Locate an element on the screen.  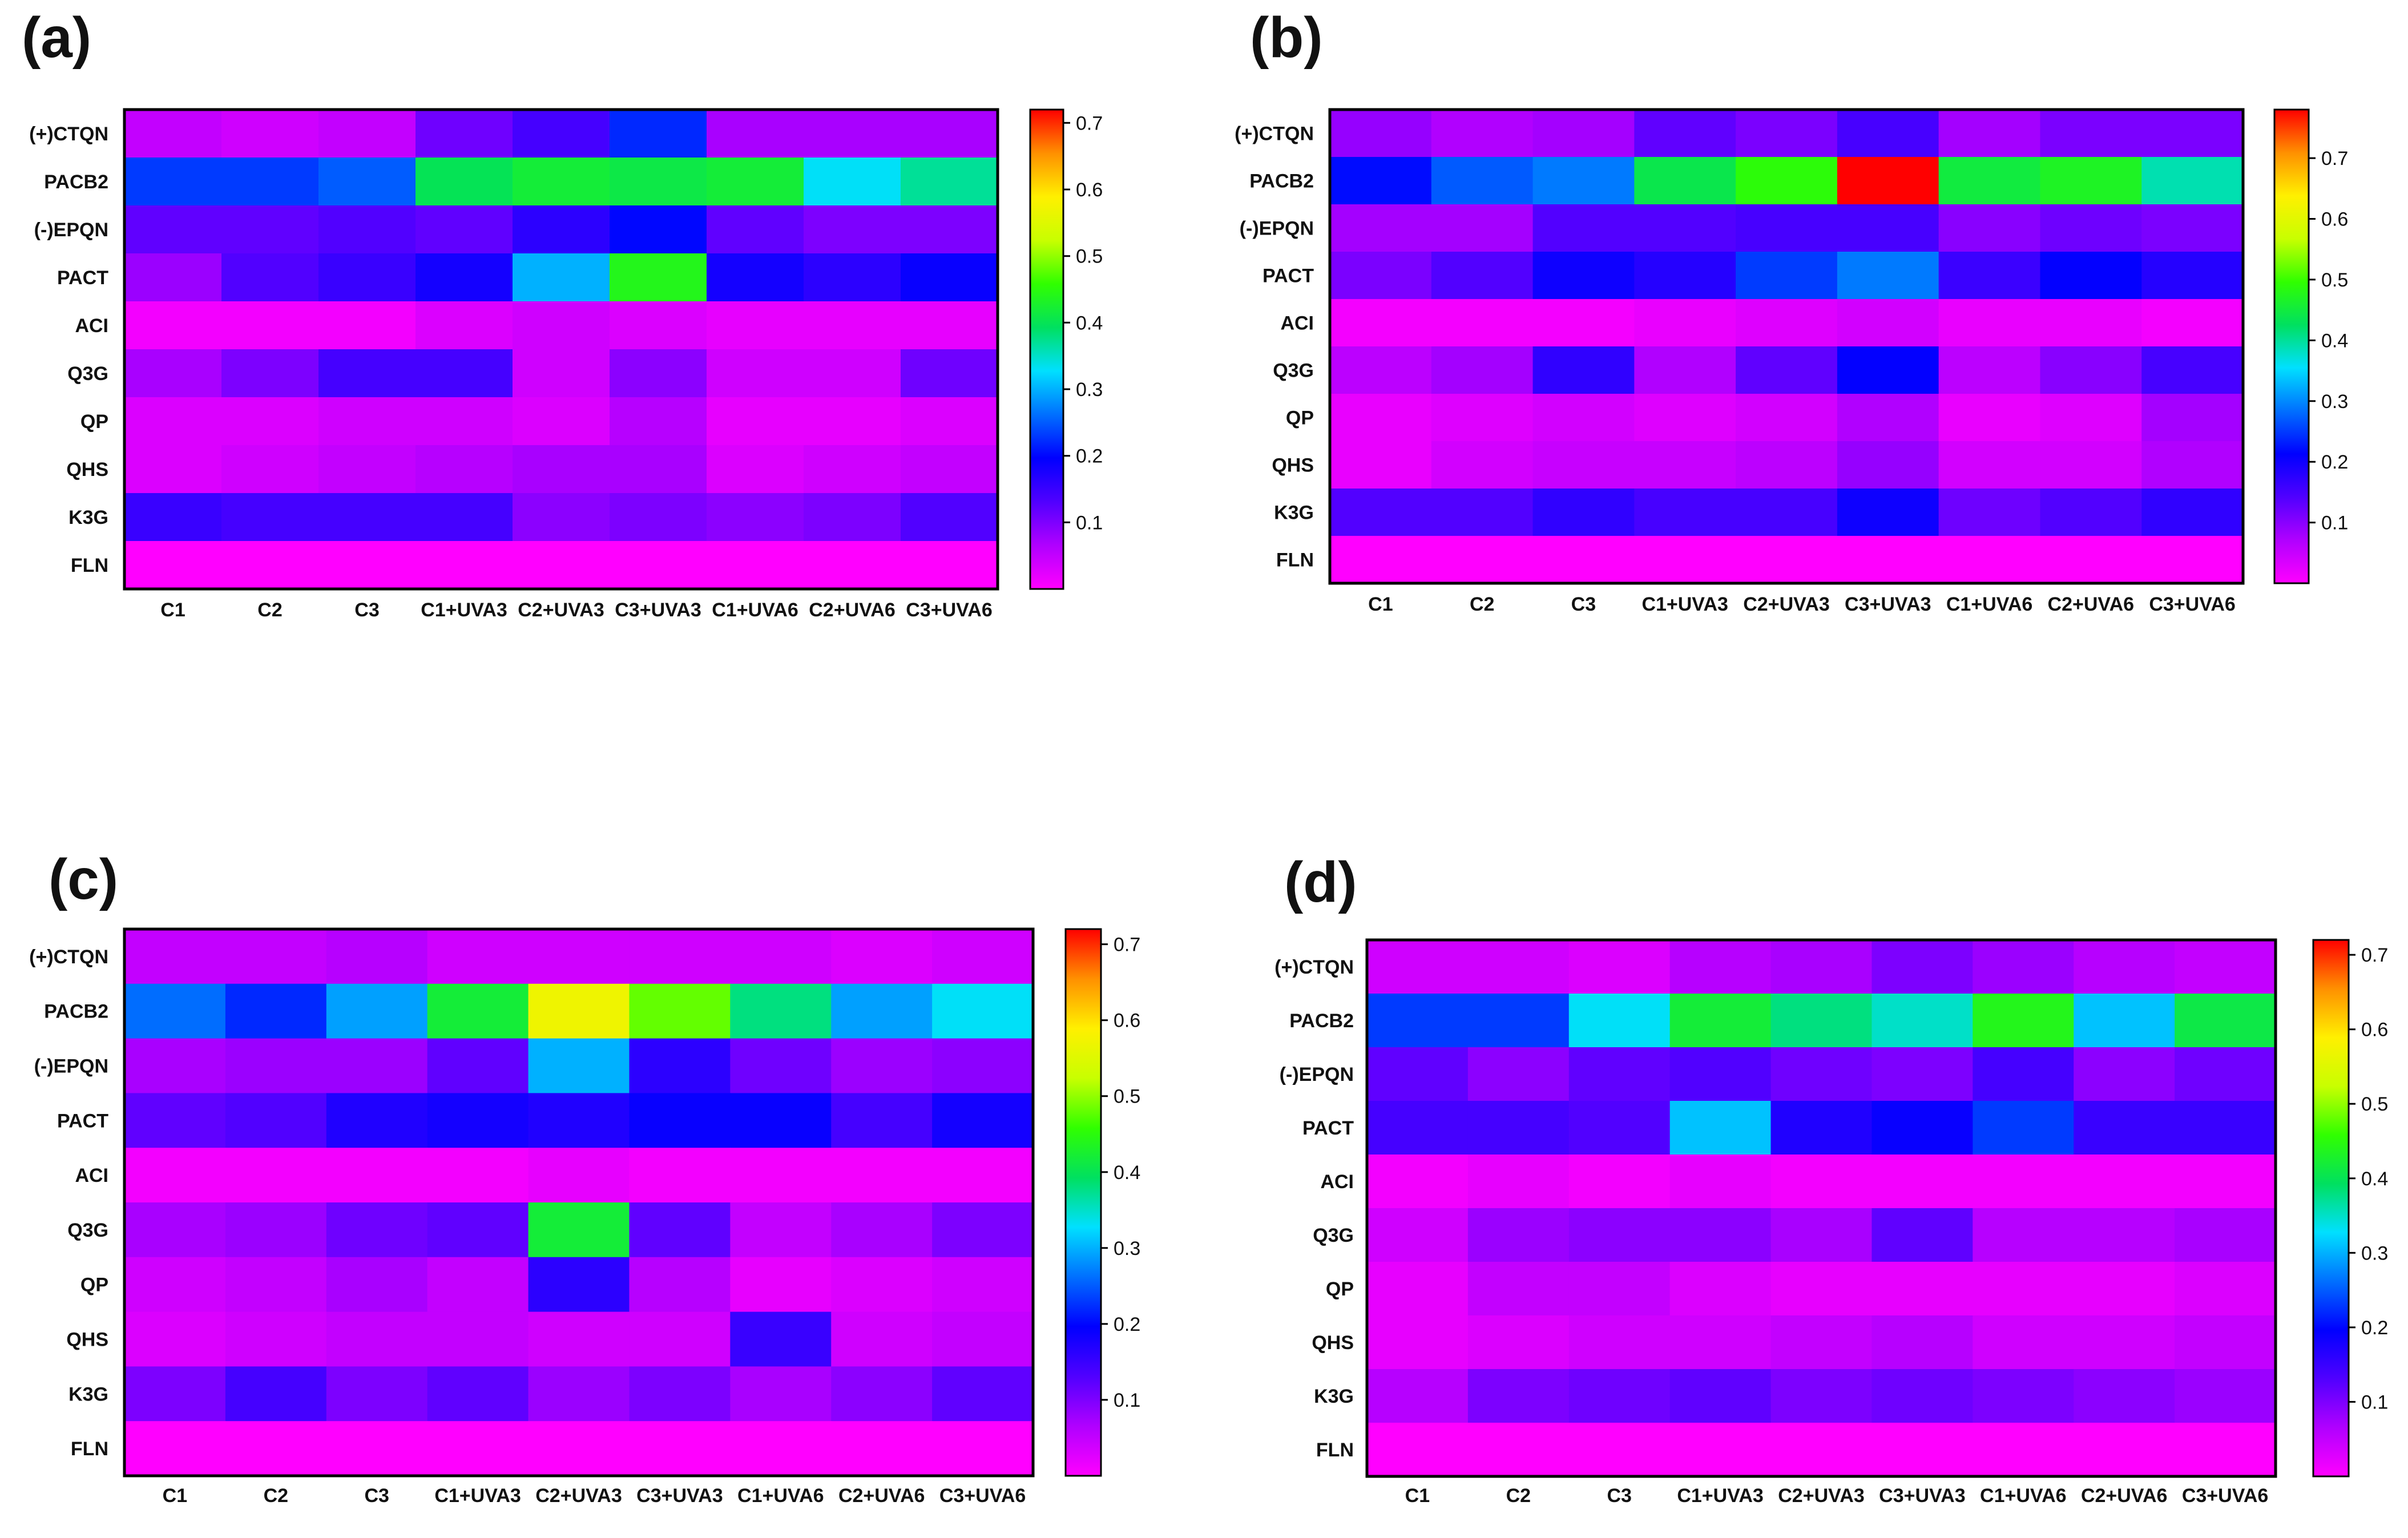
column-label: C3+UVA6 is located at coordinates (982, 1496).